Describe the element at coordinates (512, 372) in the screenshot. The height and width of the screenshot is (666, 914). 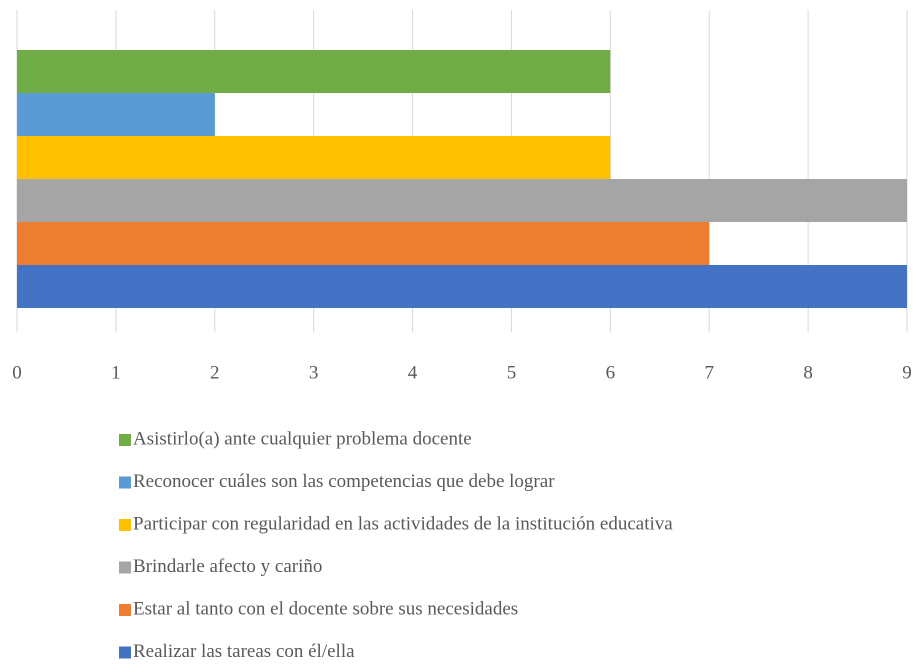
I see `x-tick-label: 5` at that location.